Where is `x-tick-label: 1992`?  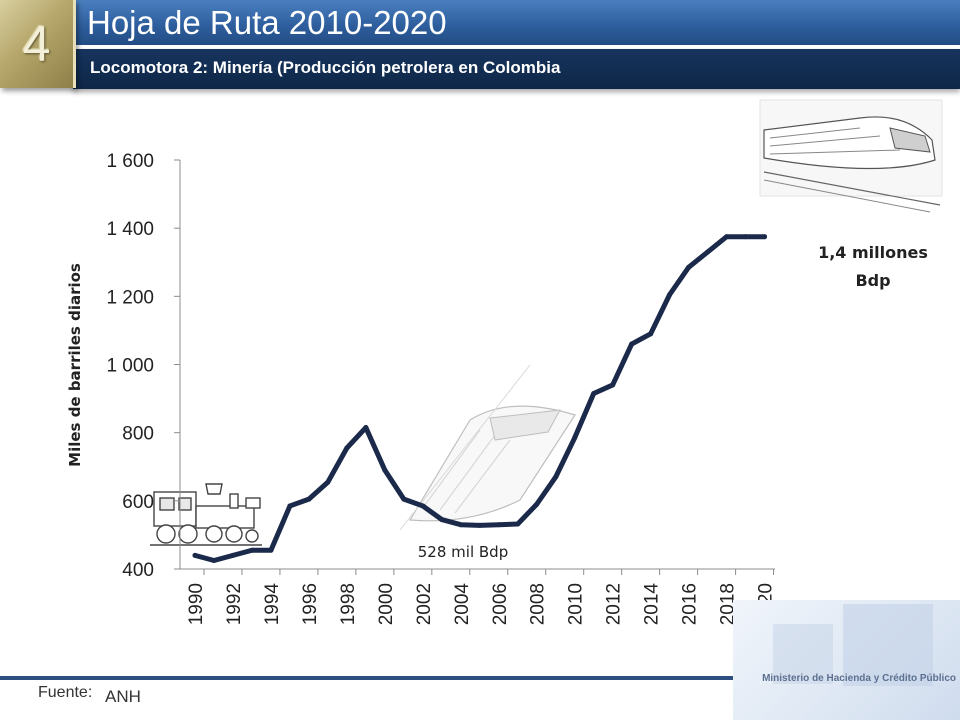 x-tick-label: 1992 is located at coordinates (234, 604).